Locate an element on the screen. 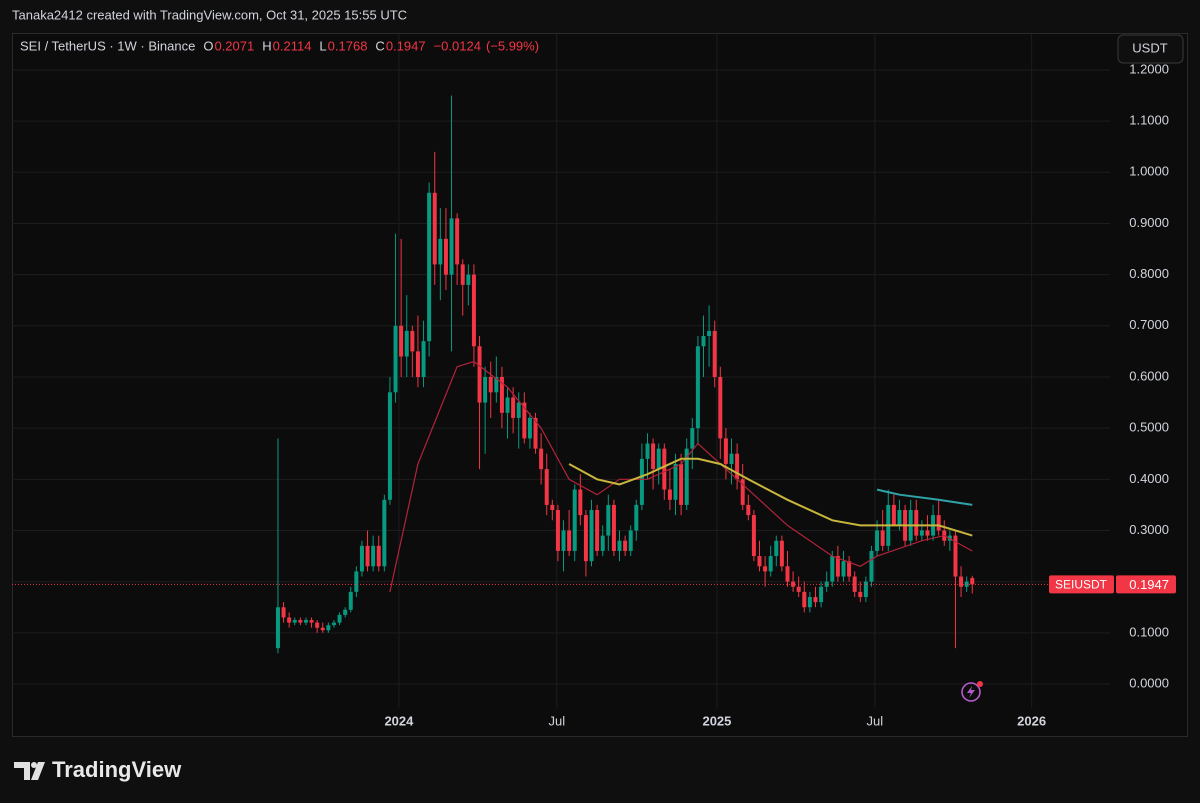 Image resolution: width=1200 pixels, height=803 pixels. y-tick-label: 0.4000 is located at coordinates (1149, 478).